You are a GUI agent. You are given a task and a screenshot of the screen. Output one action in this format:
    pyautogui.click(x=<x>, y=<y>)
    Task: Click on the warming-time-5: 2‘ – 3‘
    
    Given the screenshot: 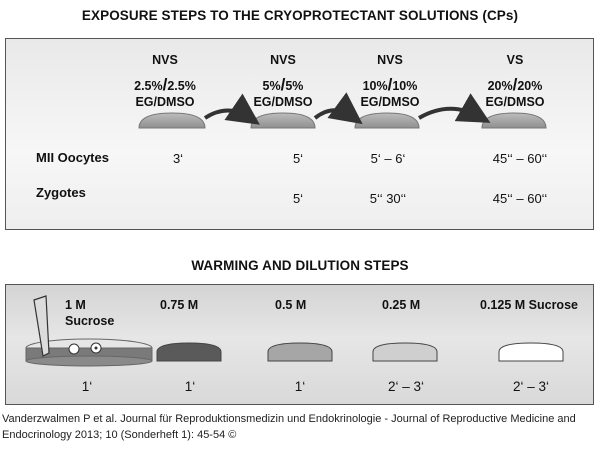 What is the action you would take?
    pyautogui.click(x=531, y=386)
    